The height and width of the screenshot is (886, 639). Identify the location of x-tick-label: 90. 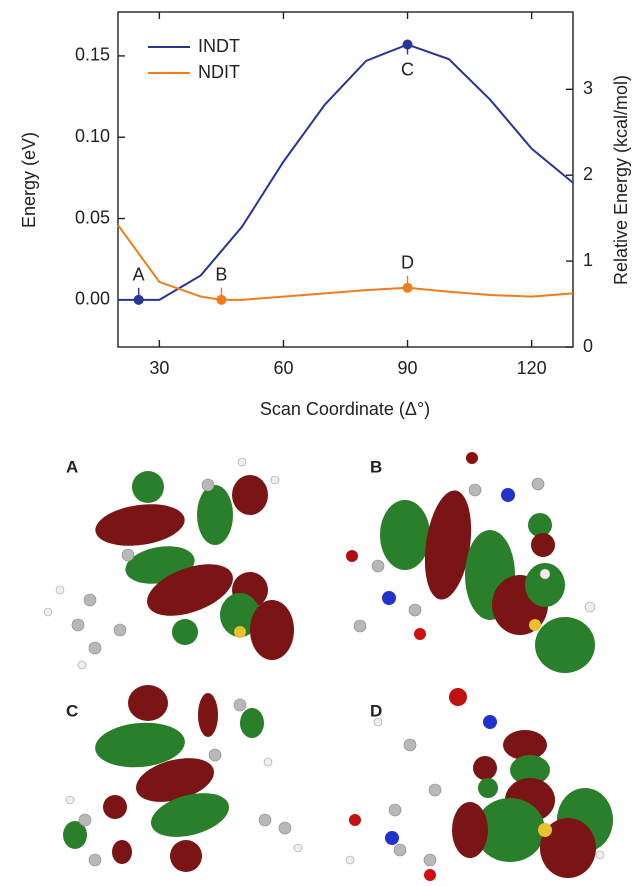
(408, 368).